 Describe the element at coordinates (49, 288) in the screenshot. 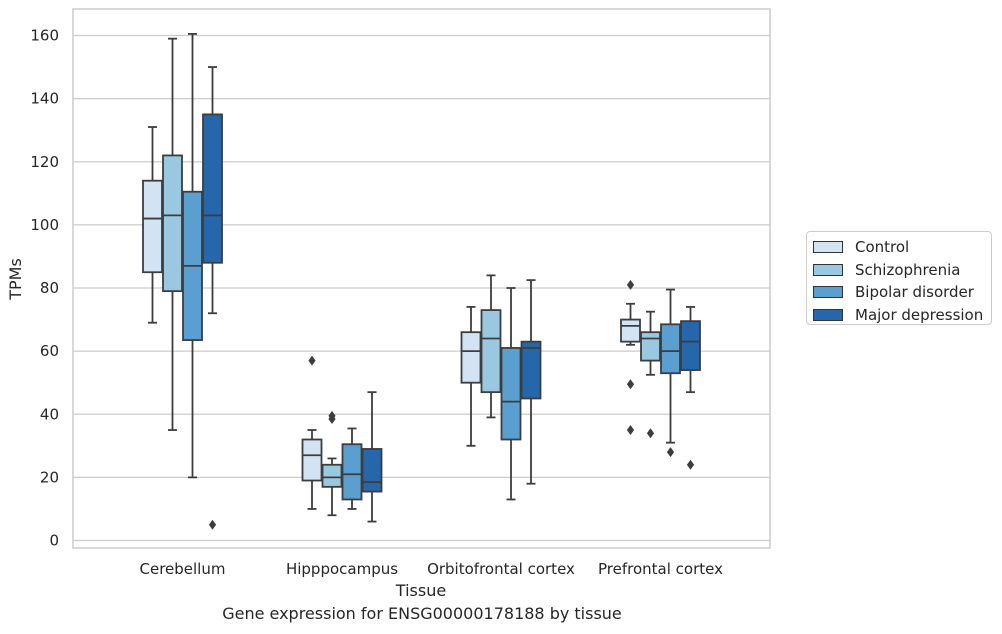

I see `y-tick-label: 80` at that location.